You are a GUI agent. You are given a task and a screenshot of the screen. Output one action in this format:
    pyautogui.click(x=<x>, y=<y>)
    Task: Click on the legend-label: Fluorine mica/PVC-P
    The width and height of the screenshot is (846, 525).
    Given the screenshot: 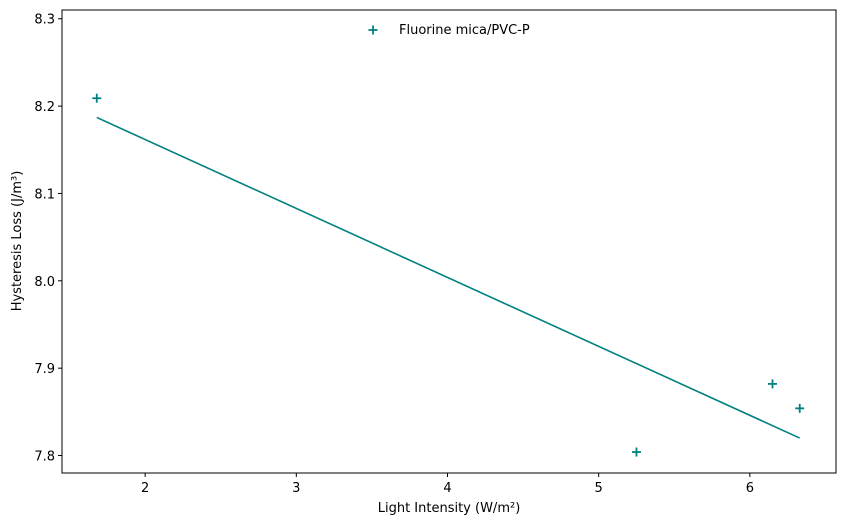 What is the action you would take?
    pyautogui.click(x=464, y=30)
    